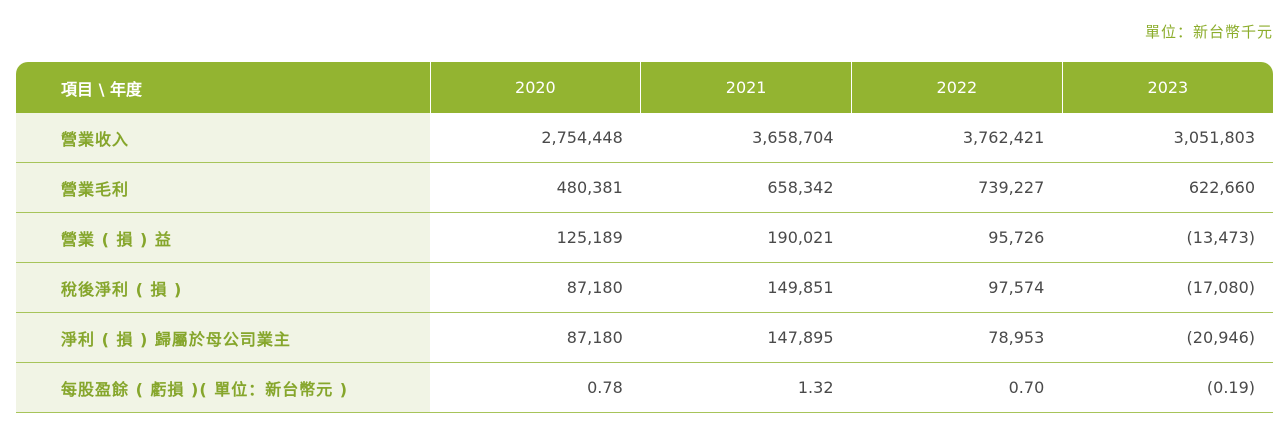 The height and width of the screenshot is (427, 1281). I want to click on cell-value: 149,851, so click(746, 287).